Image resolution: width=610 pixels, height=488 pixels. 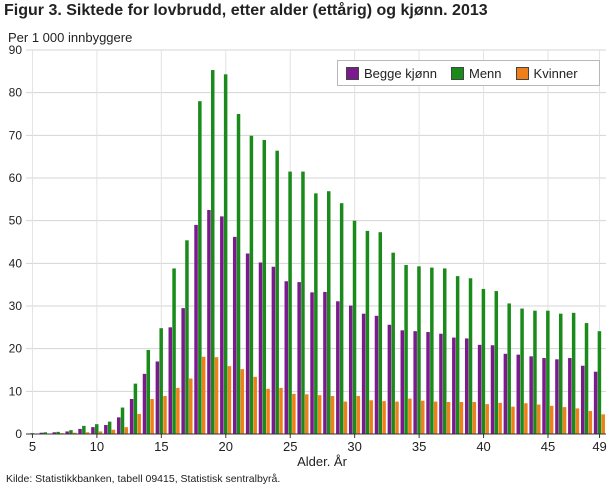 What do you see at coordinates (16, 50) in the screenshot?
I see `y-tick-label: 90` at bounding box center [16, 50].